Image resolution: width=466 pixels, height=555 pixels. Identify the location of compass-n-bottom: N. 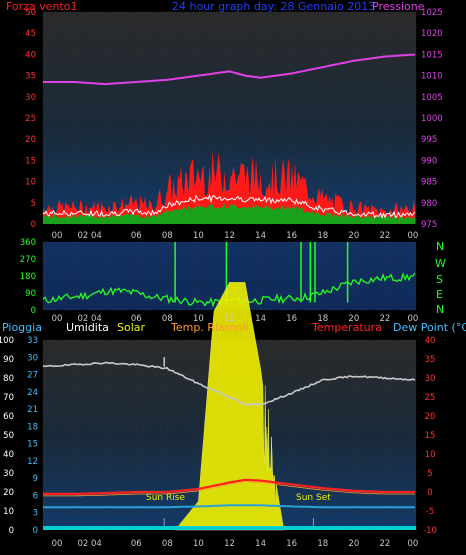
(440, 309).